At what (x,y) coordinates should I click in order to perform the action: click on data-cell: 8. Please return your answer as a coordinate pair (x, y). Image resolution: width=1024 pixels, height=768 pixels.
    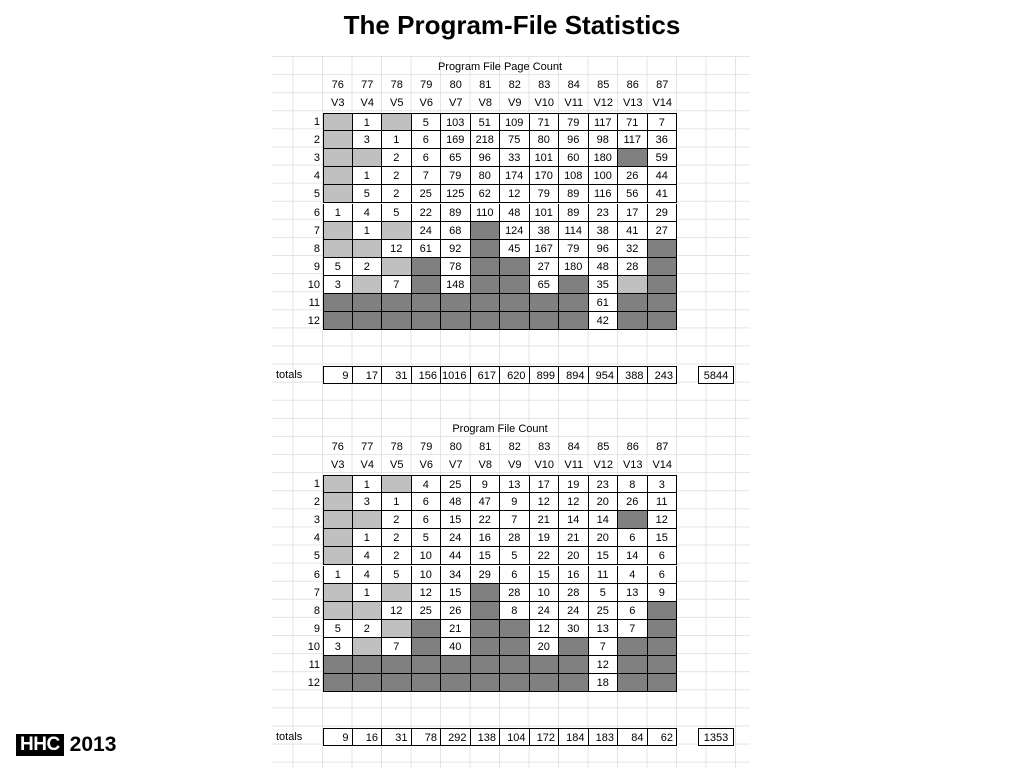
    Looking at the image, I should click on (515, 610).